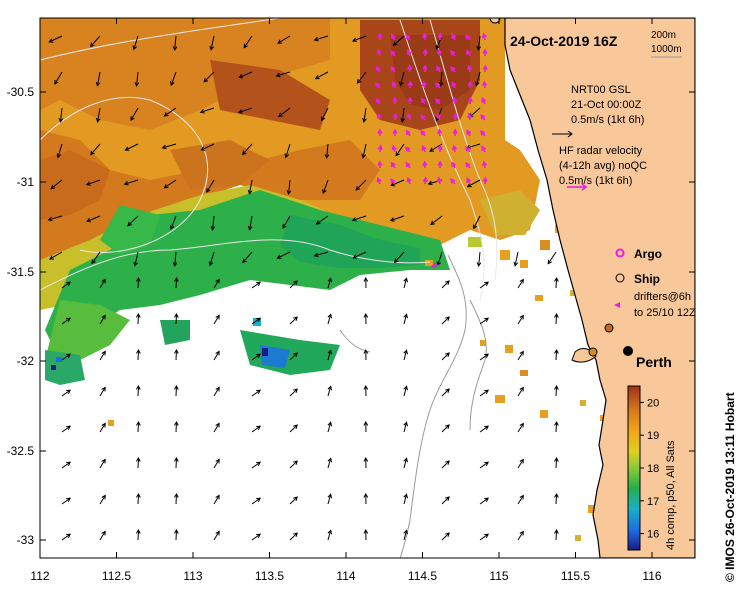 The height and width of the screenshot is (592, 739). Describe the element at coordinates (666, 49) in the screenshot. I see `isobath-1000m-label: 1000m` at that location.